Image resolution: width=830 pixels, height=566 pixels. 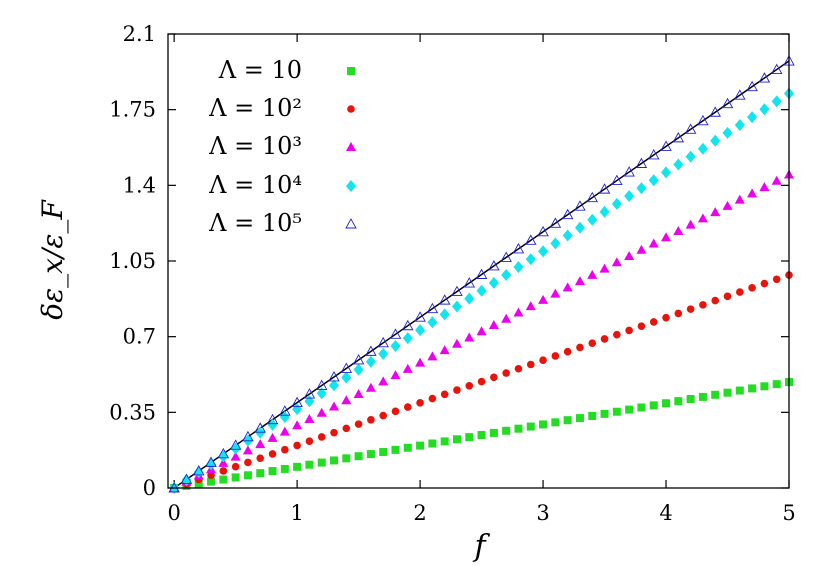 What do you see at coordinates (351, 148) in the screenshot?
I see `legend-markers` at bounding box center [351, 148].